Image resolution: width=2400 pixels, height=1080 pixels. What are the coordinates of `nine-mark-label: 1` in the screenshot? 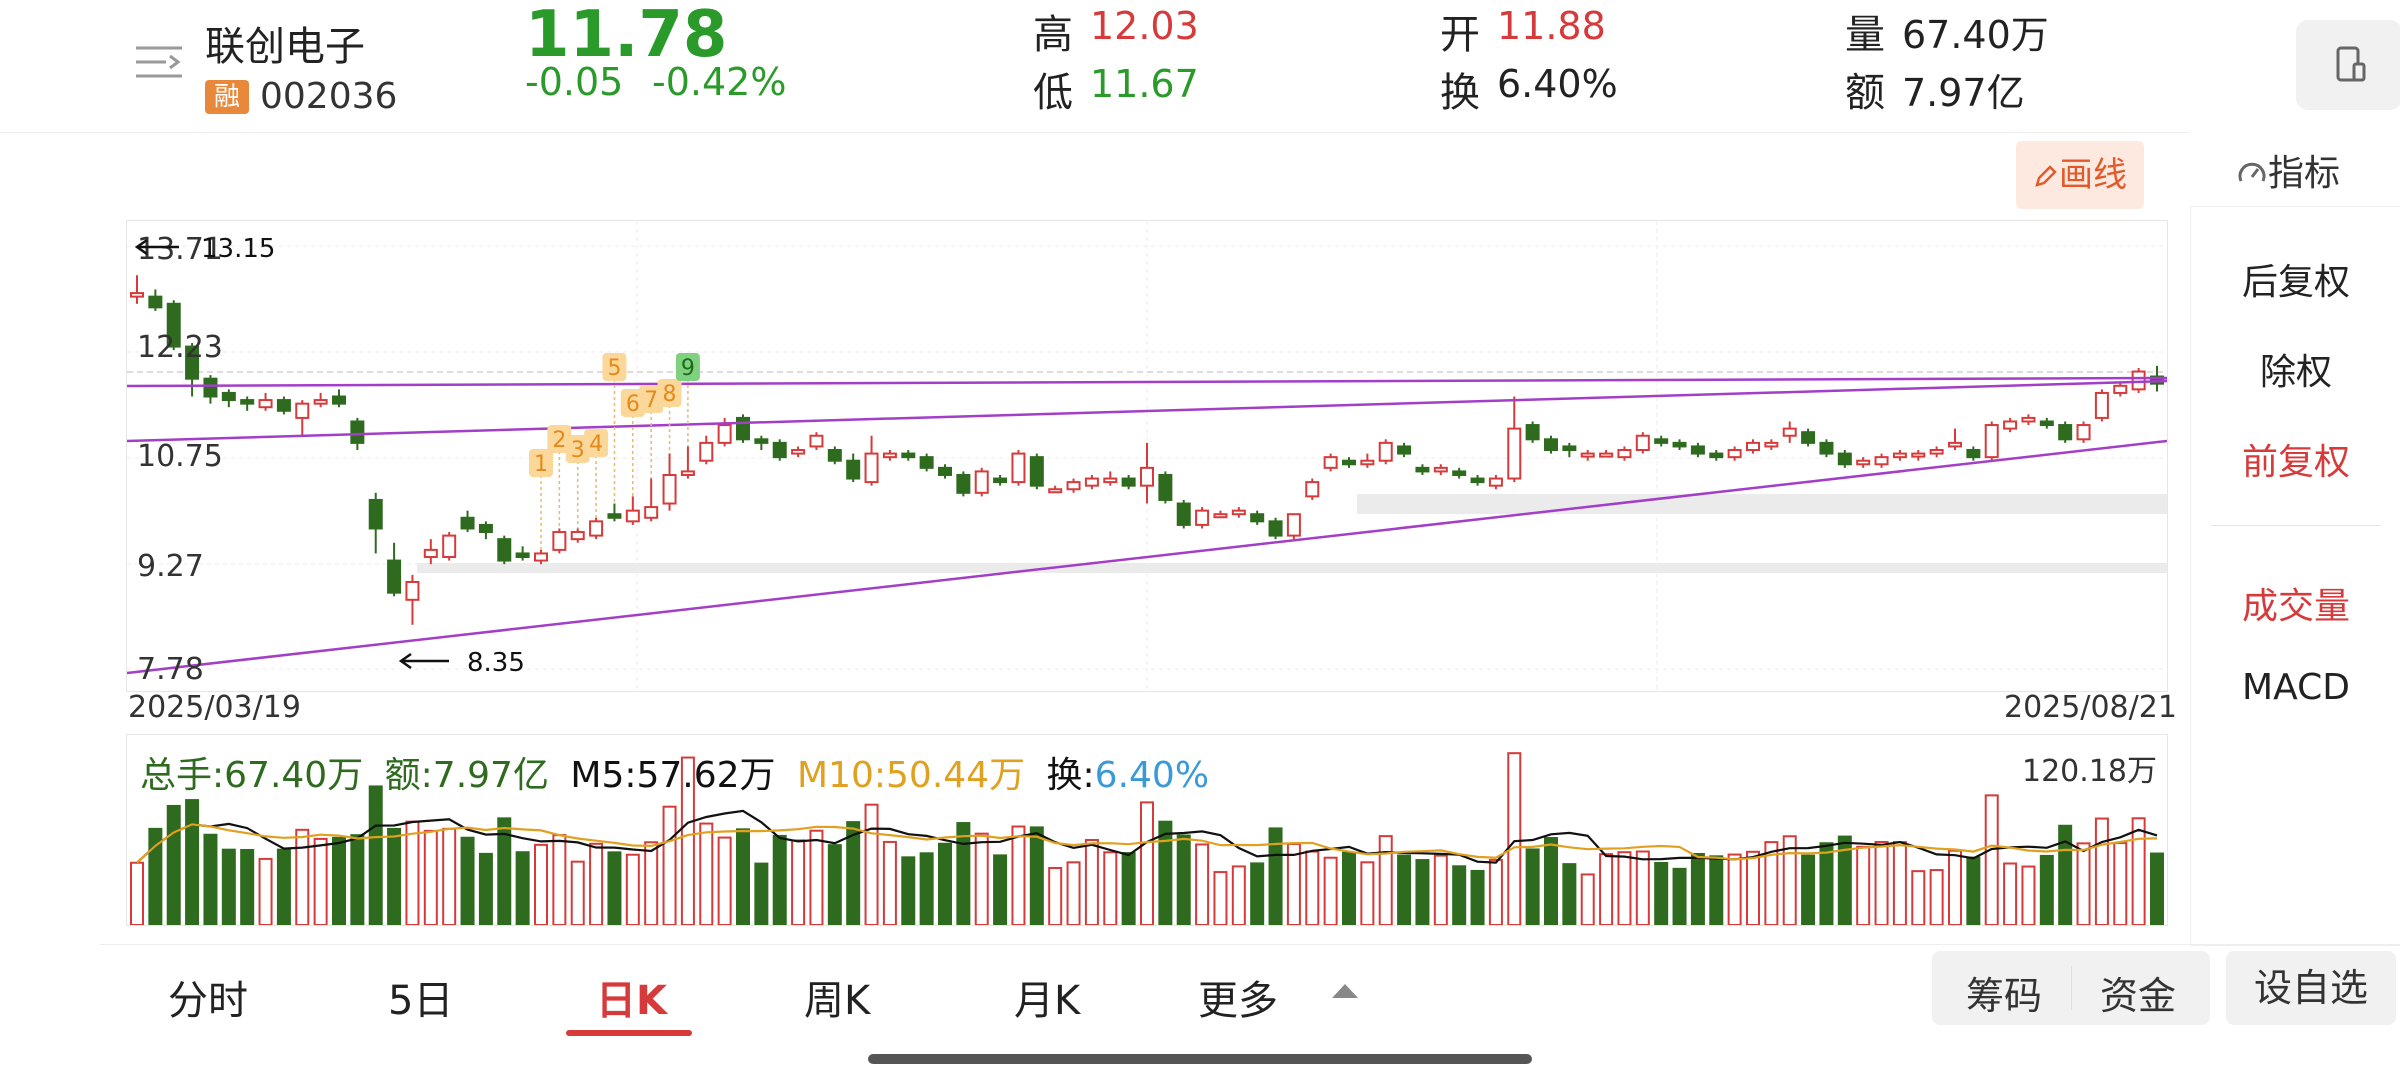 It's located at (541, 464).